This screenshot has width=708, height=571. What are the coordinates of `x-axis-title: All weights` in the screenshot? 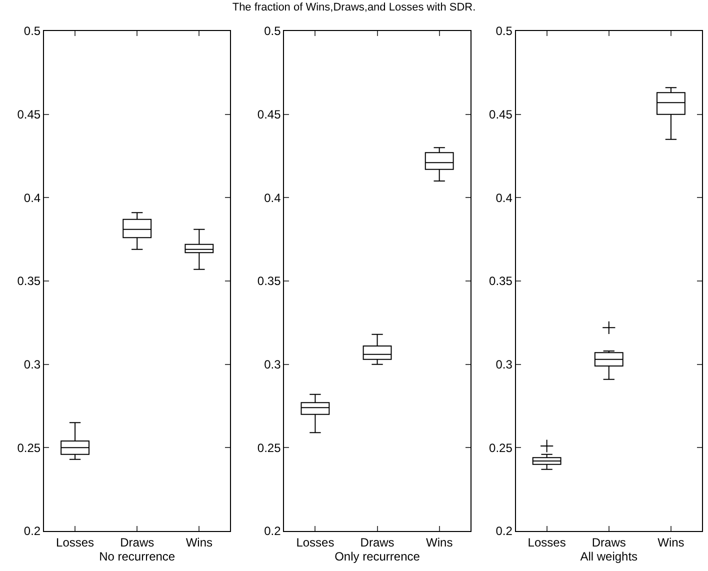 It's located at (609, 556).